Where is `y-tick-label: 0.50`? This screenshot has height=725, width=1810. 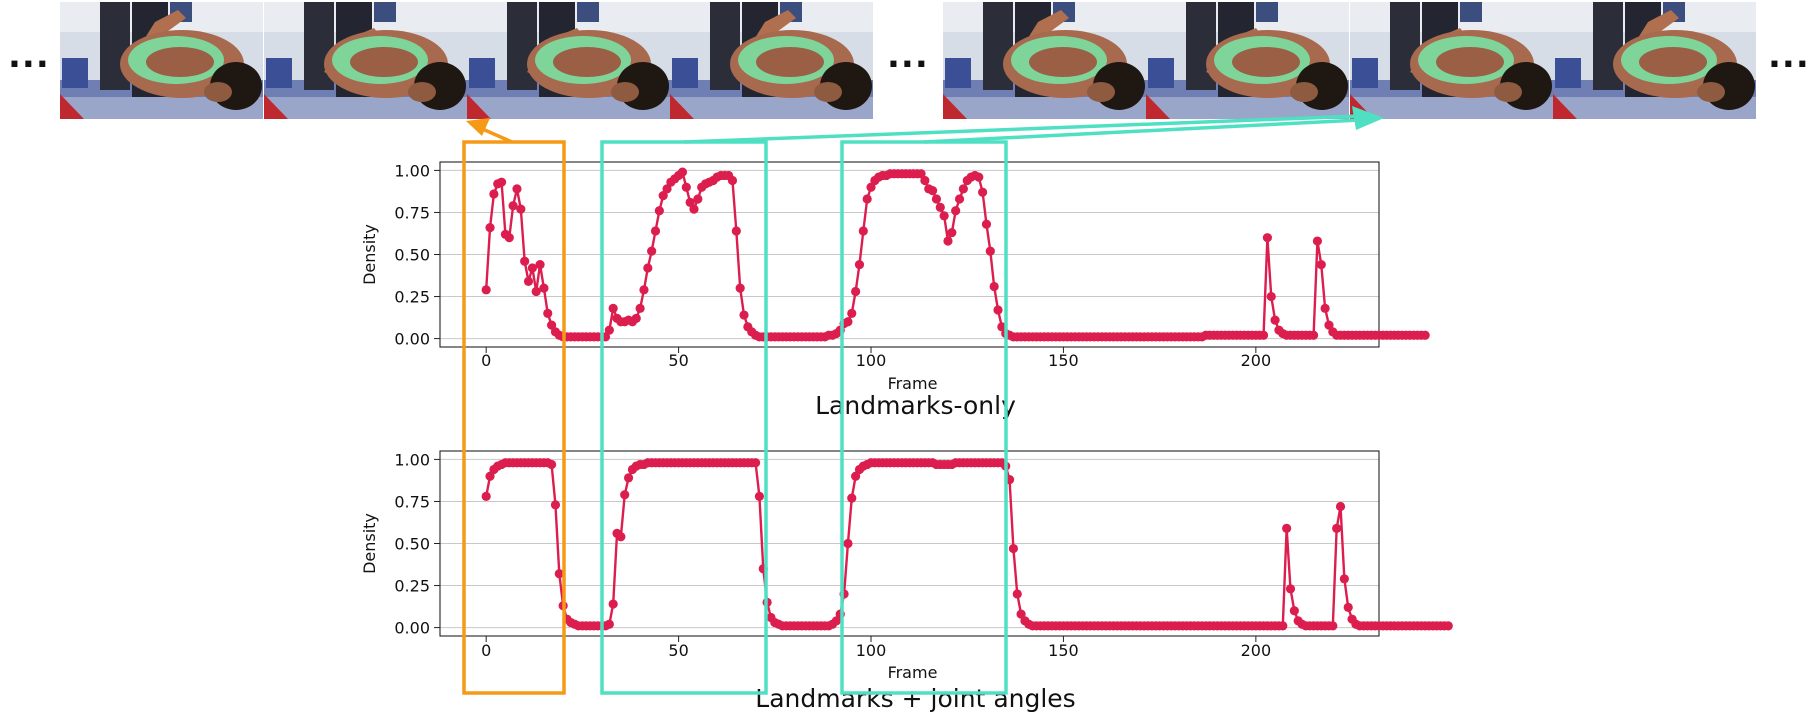 y-tick-label: 0.50 is located at coordinates (412, 544).